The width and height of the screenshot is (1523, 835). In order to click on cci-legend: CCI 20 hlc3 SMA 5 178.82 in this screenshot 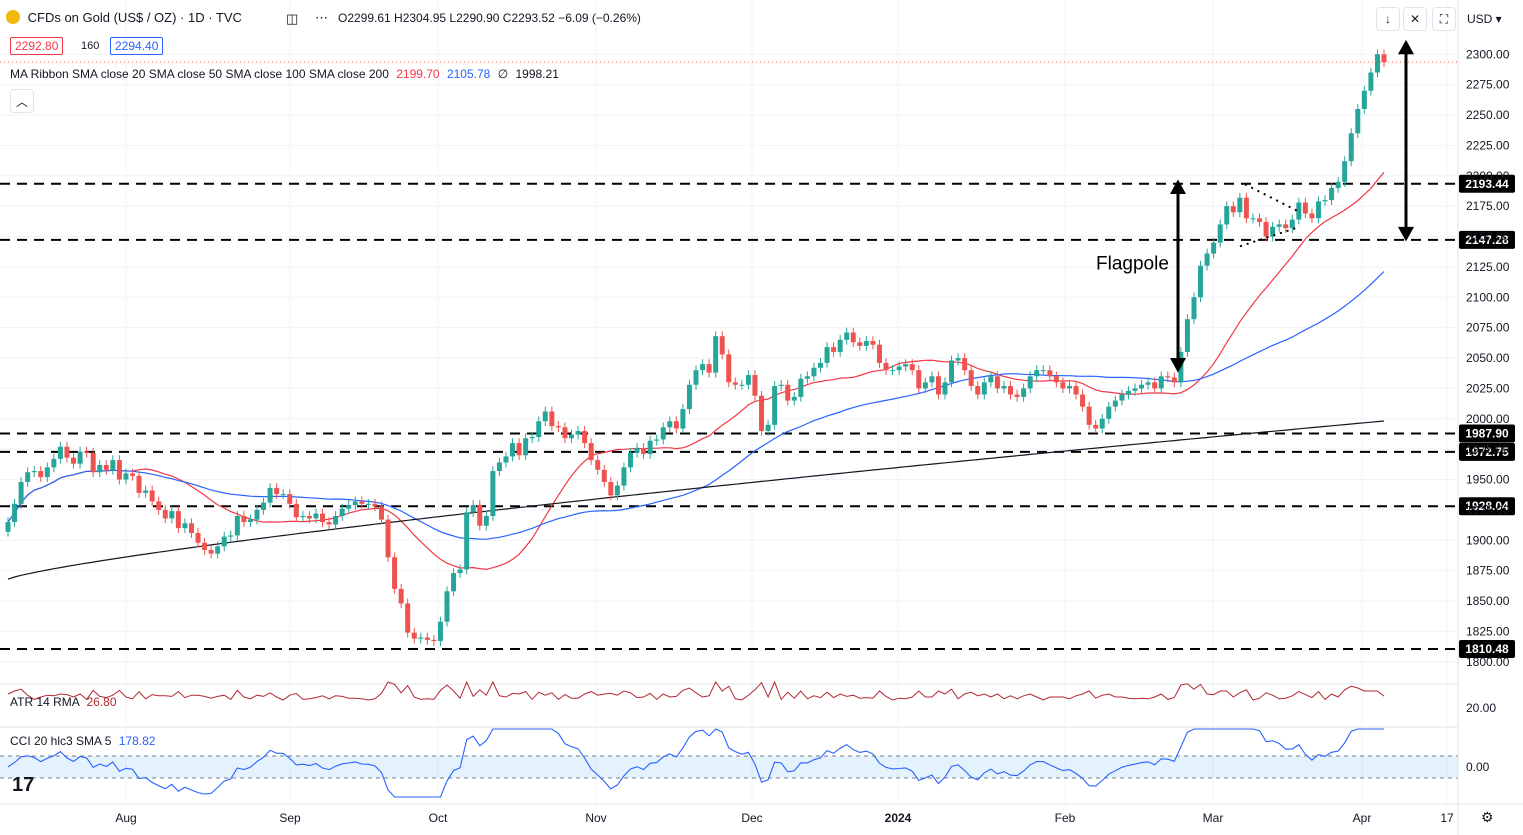, I will do `click(82, 741)`.